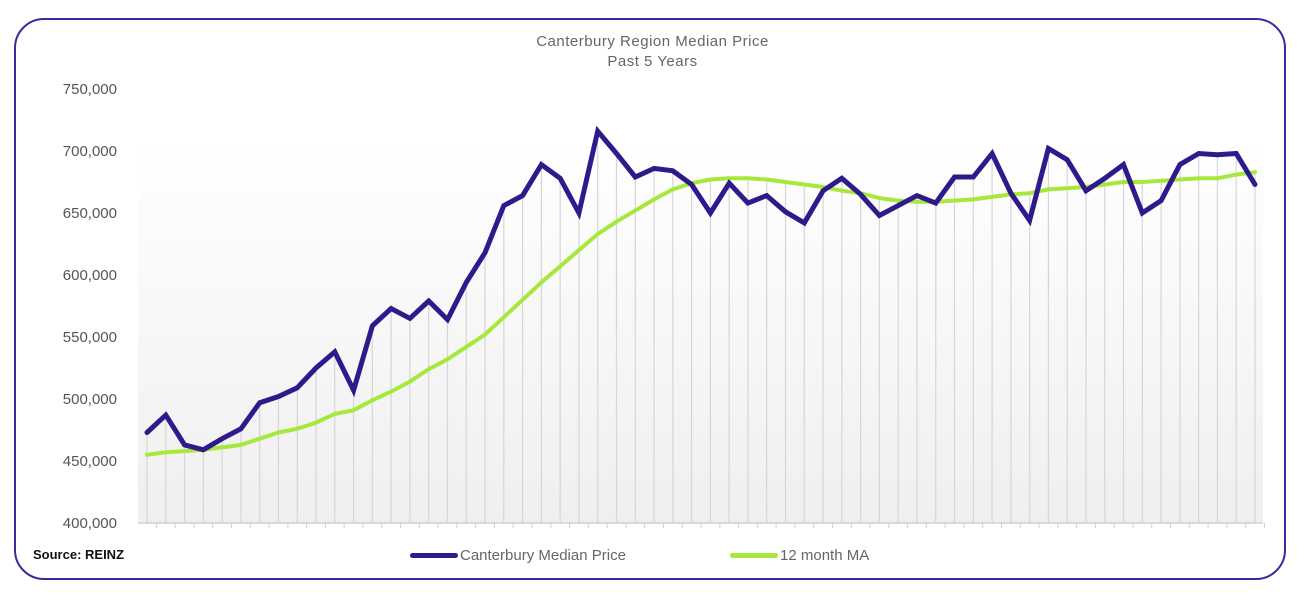 The image size is (1305, 600). I want to click on chart-subtitle: Past 5 Years, so click(652, 61).